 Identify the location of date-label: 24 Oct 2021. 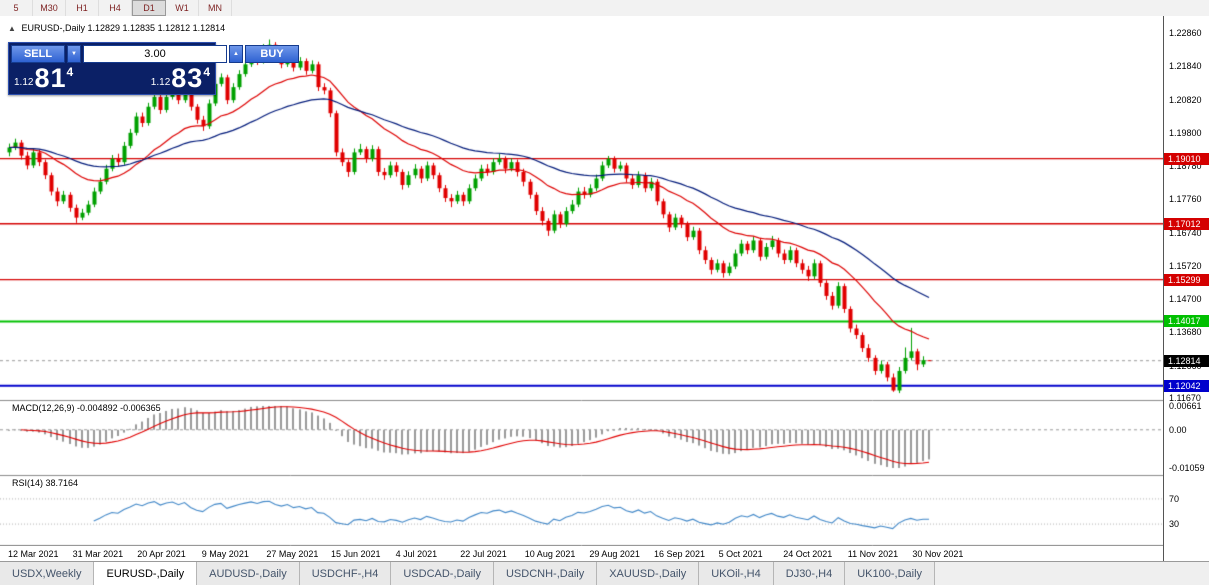
(808, 554).